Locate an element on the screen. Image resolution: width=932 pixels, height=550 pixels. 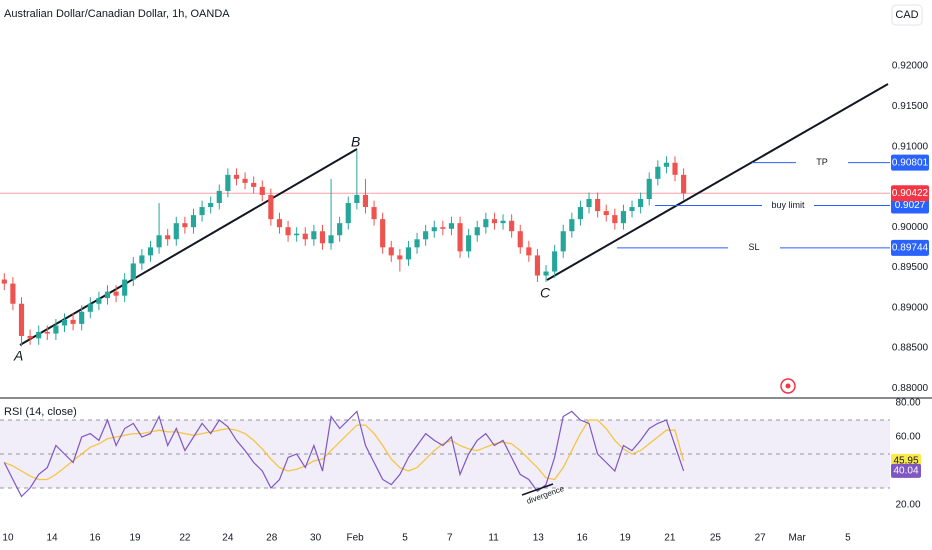
price-level-name: TP is located at coordinates (822, 162).